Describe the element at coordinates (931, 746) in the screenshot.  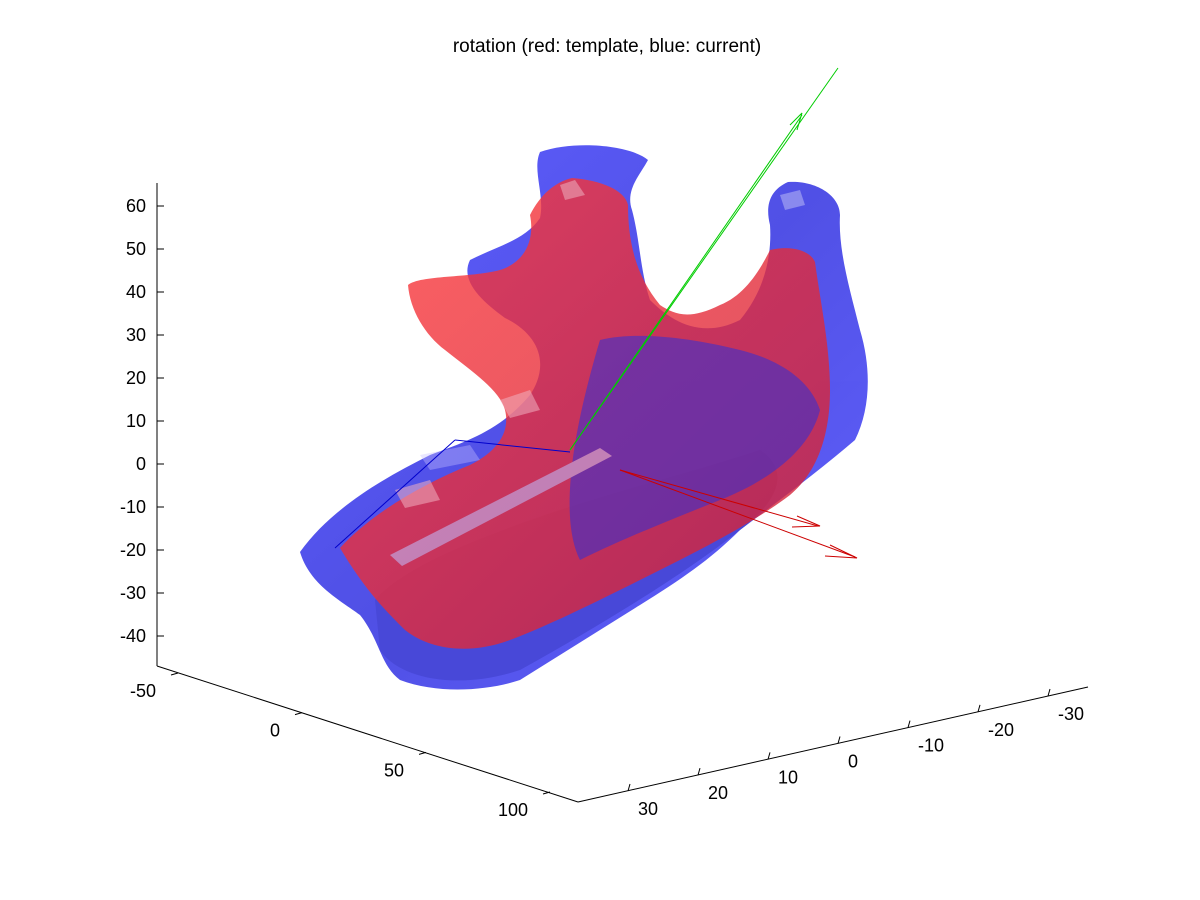
I see `y-tick-label: -10` at that location.